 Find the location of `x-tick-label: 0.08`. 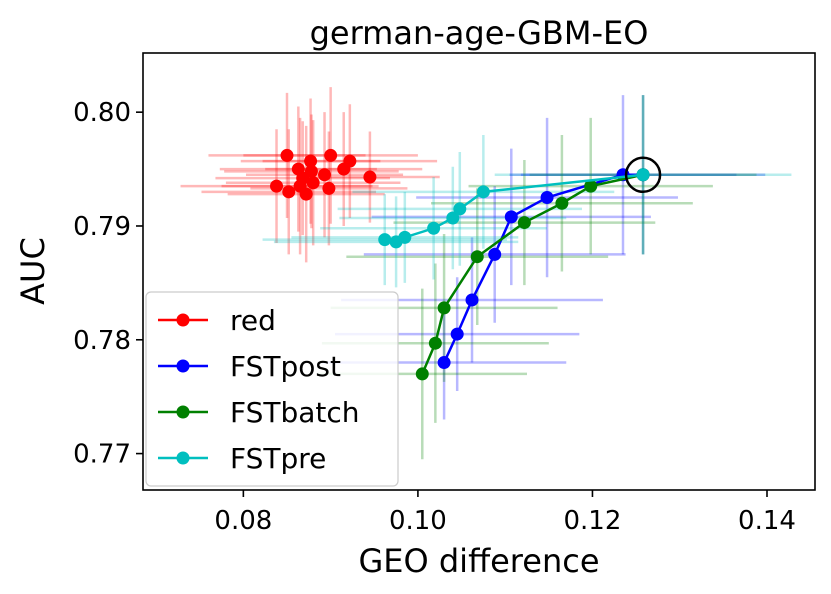

x-tick-label: 0.08 is located at coordinates (243, 521).